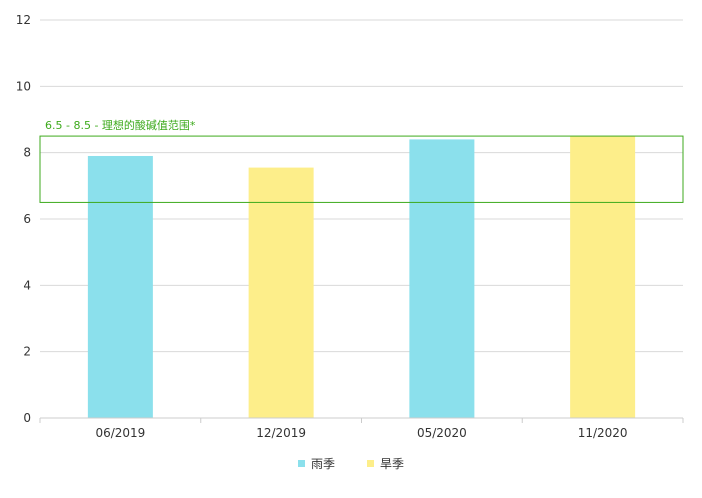  I want to click on legend-swatch-dry, so click(370, 463).